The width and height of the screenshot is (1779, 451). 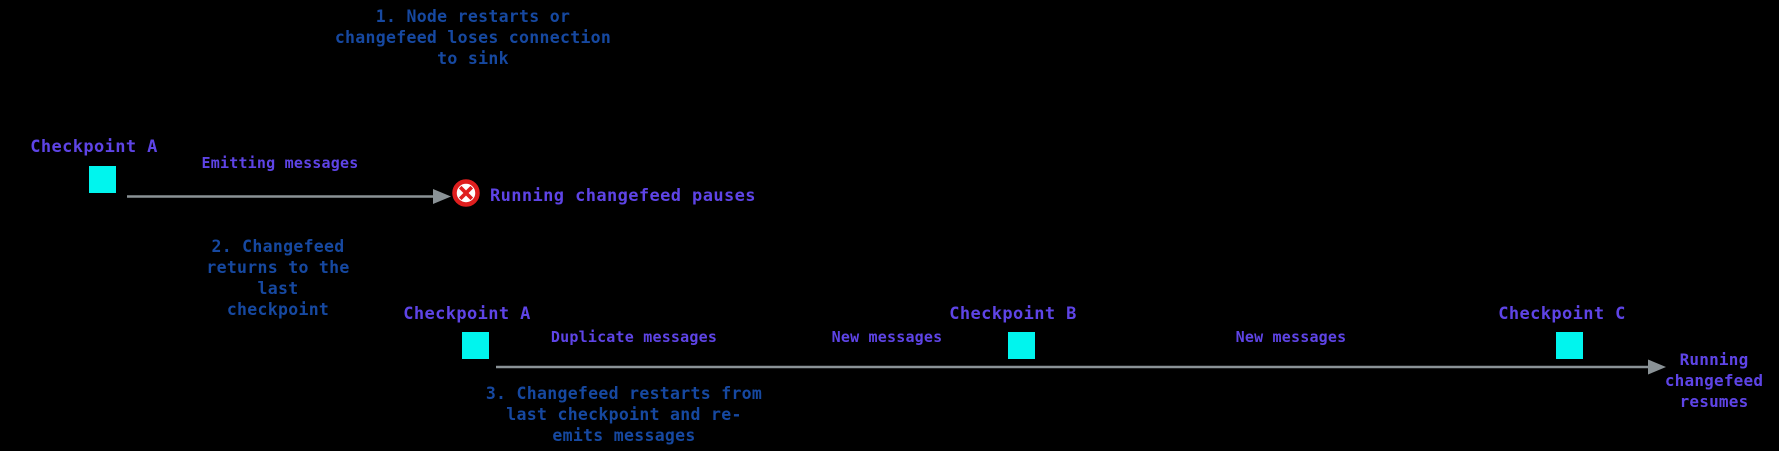 I want to click on timeline-arrow-bottom, so click(x=1081, y=367).